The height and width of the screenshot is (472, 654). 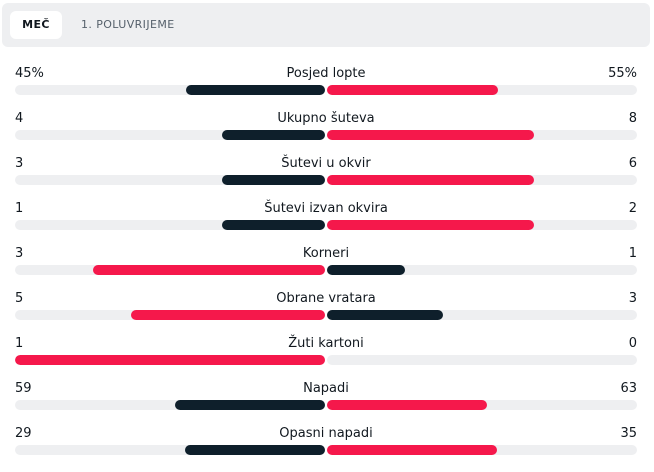 What do you see at coordinates (326, 25) in the screenshot?
I see `period-tab-bar: MEČ 1. POLUVRIJEME` at bounding box center [326, 25].